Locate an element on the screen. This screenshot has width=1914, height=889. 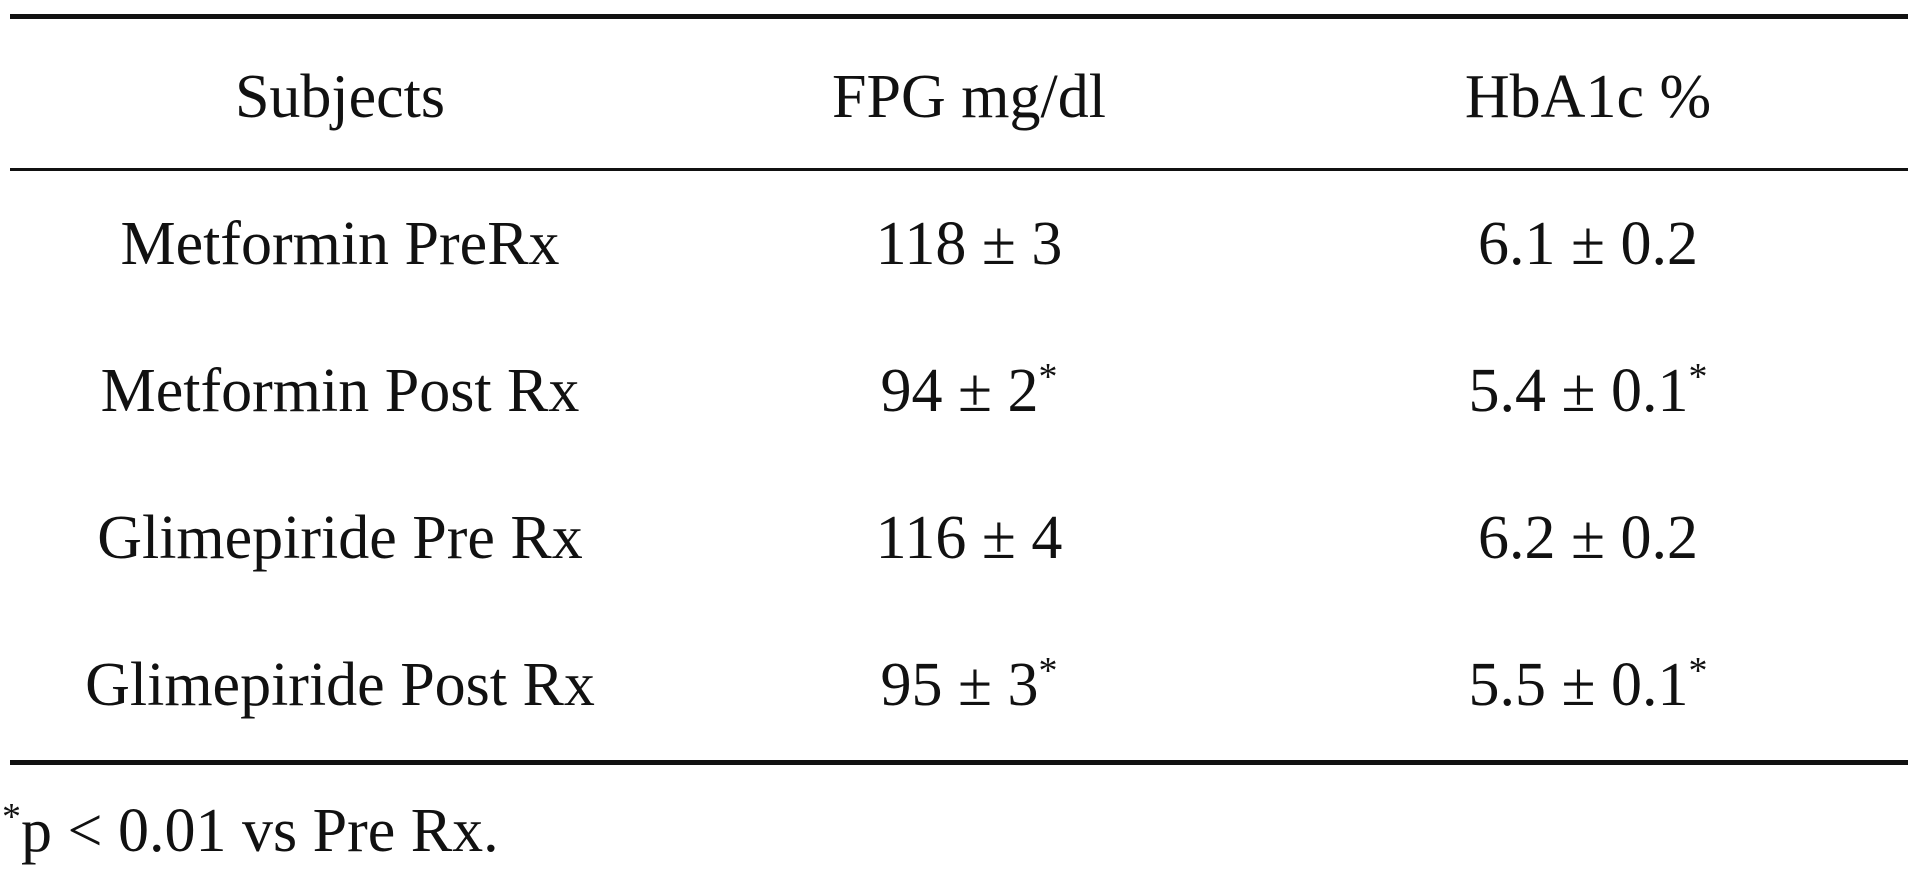
row-2-hba1c-significance-mark: * is located at coordinates (1698, 377).